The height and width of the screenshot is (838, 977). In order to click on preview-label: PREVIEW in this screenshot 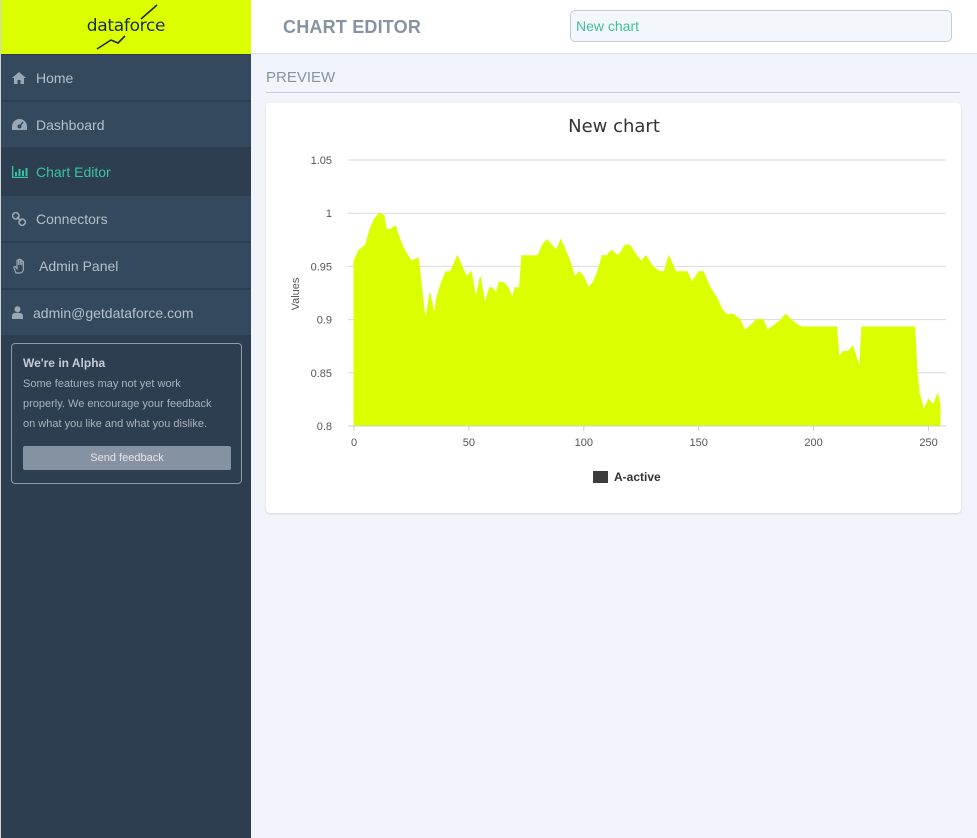, I will do `click(301, 77)`.